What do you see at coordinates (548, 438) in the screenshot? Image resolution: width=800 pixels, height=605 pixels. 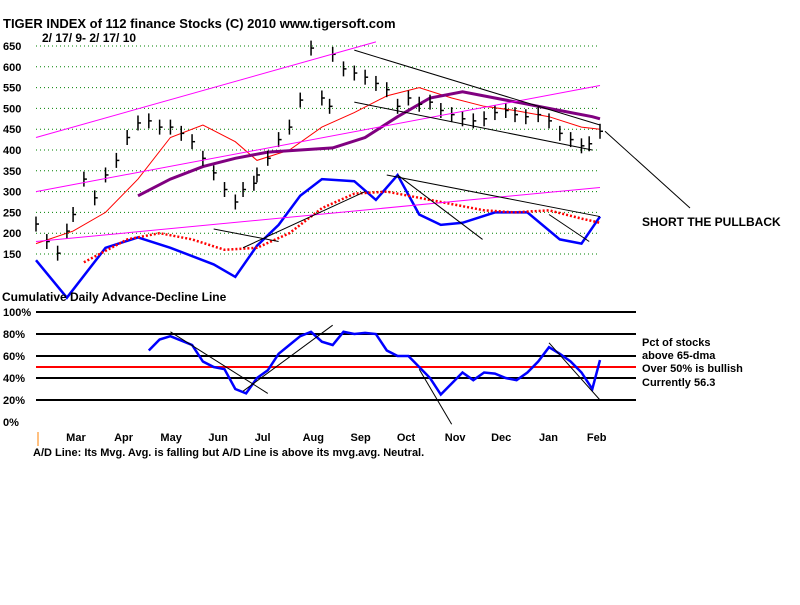 I see `x-tick-label: Jan` at bounding box center [548, 438].